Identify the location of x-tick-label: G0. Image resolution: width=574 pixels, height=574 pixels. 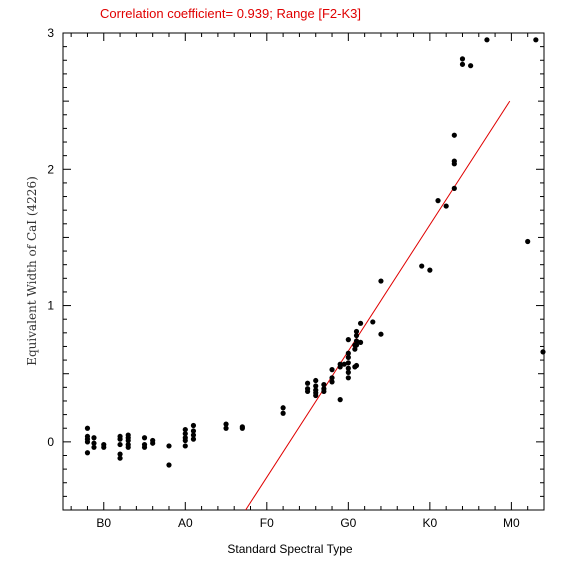
(348, 523).